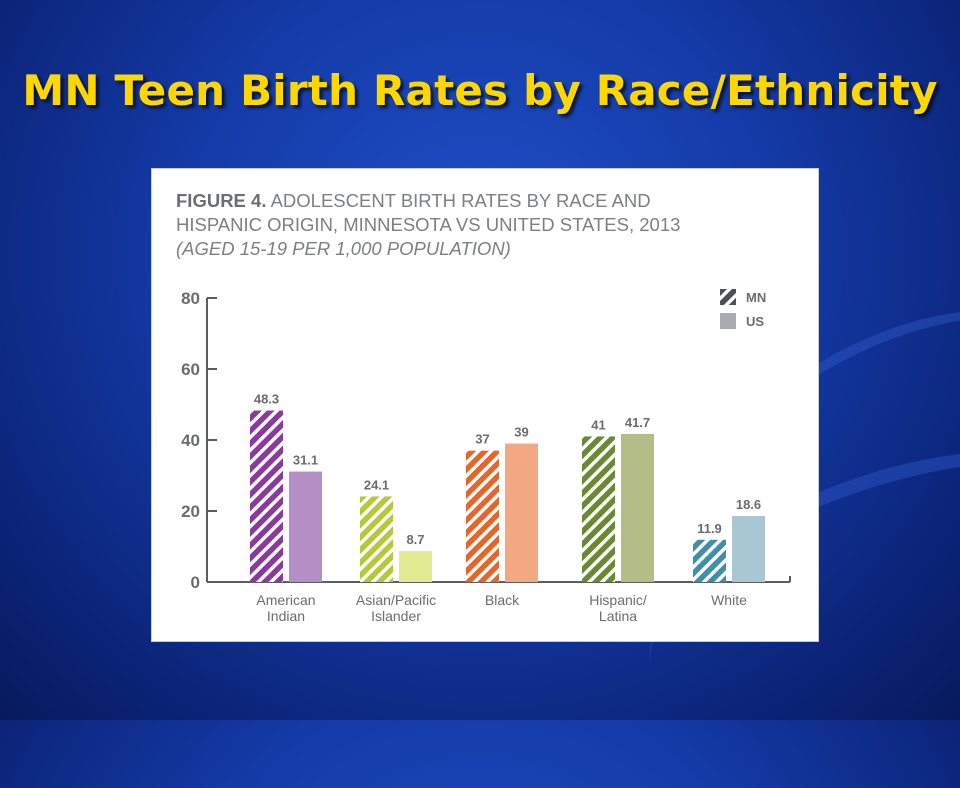 The width and height of the screenshot is (960, 788). Describe the element at coordinates (221, 200) in the screenshot. I see `figure-label: FIGURE 4.` at that location.